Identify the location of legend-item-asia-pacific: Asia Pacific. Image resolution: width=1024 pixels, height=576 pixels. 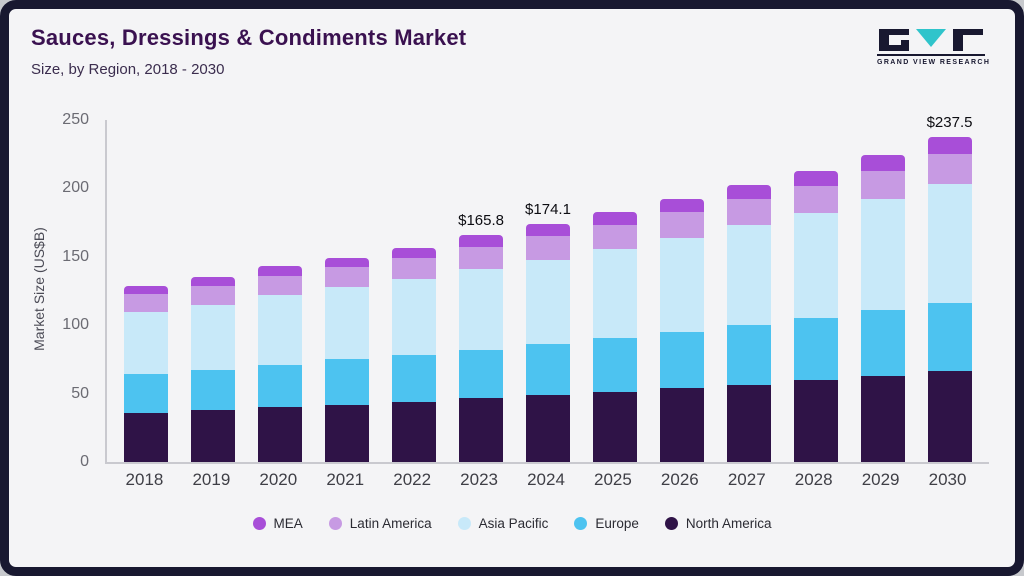
(502, 523).